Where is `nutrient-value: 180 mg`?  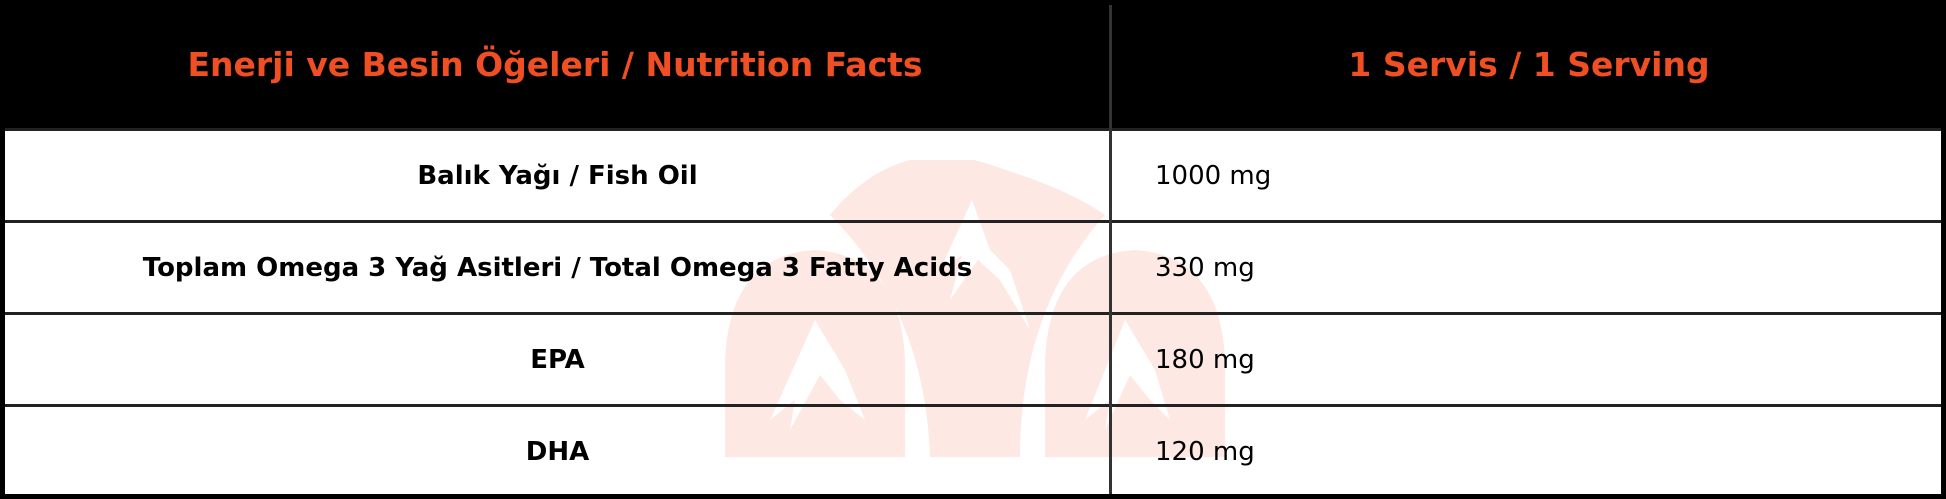
nutrient-value: 180 mg is located at coordinates (1205, 359).